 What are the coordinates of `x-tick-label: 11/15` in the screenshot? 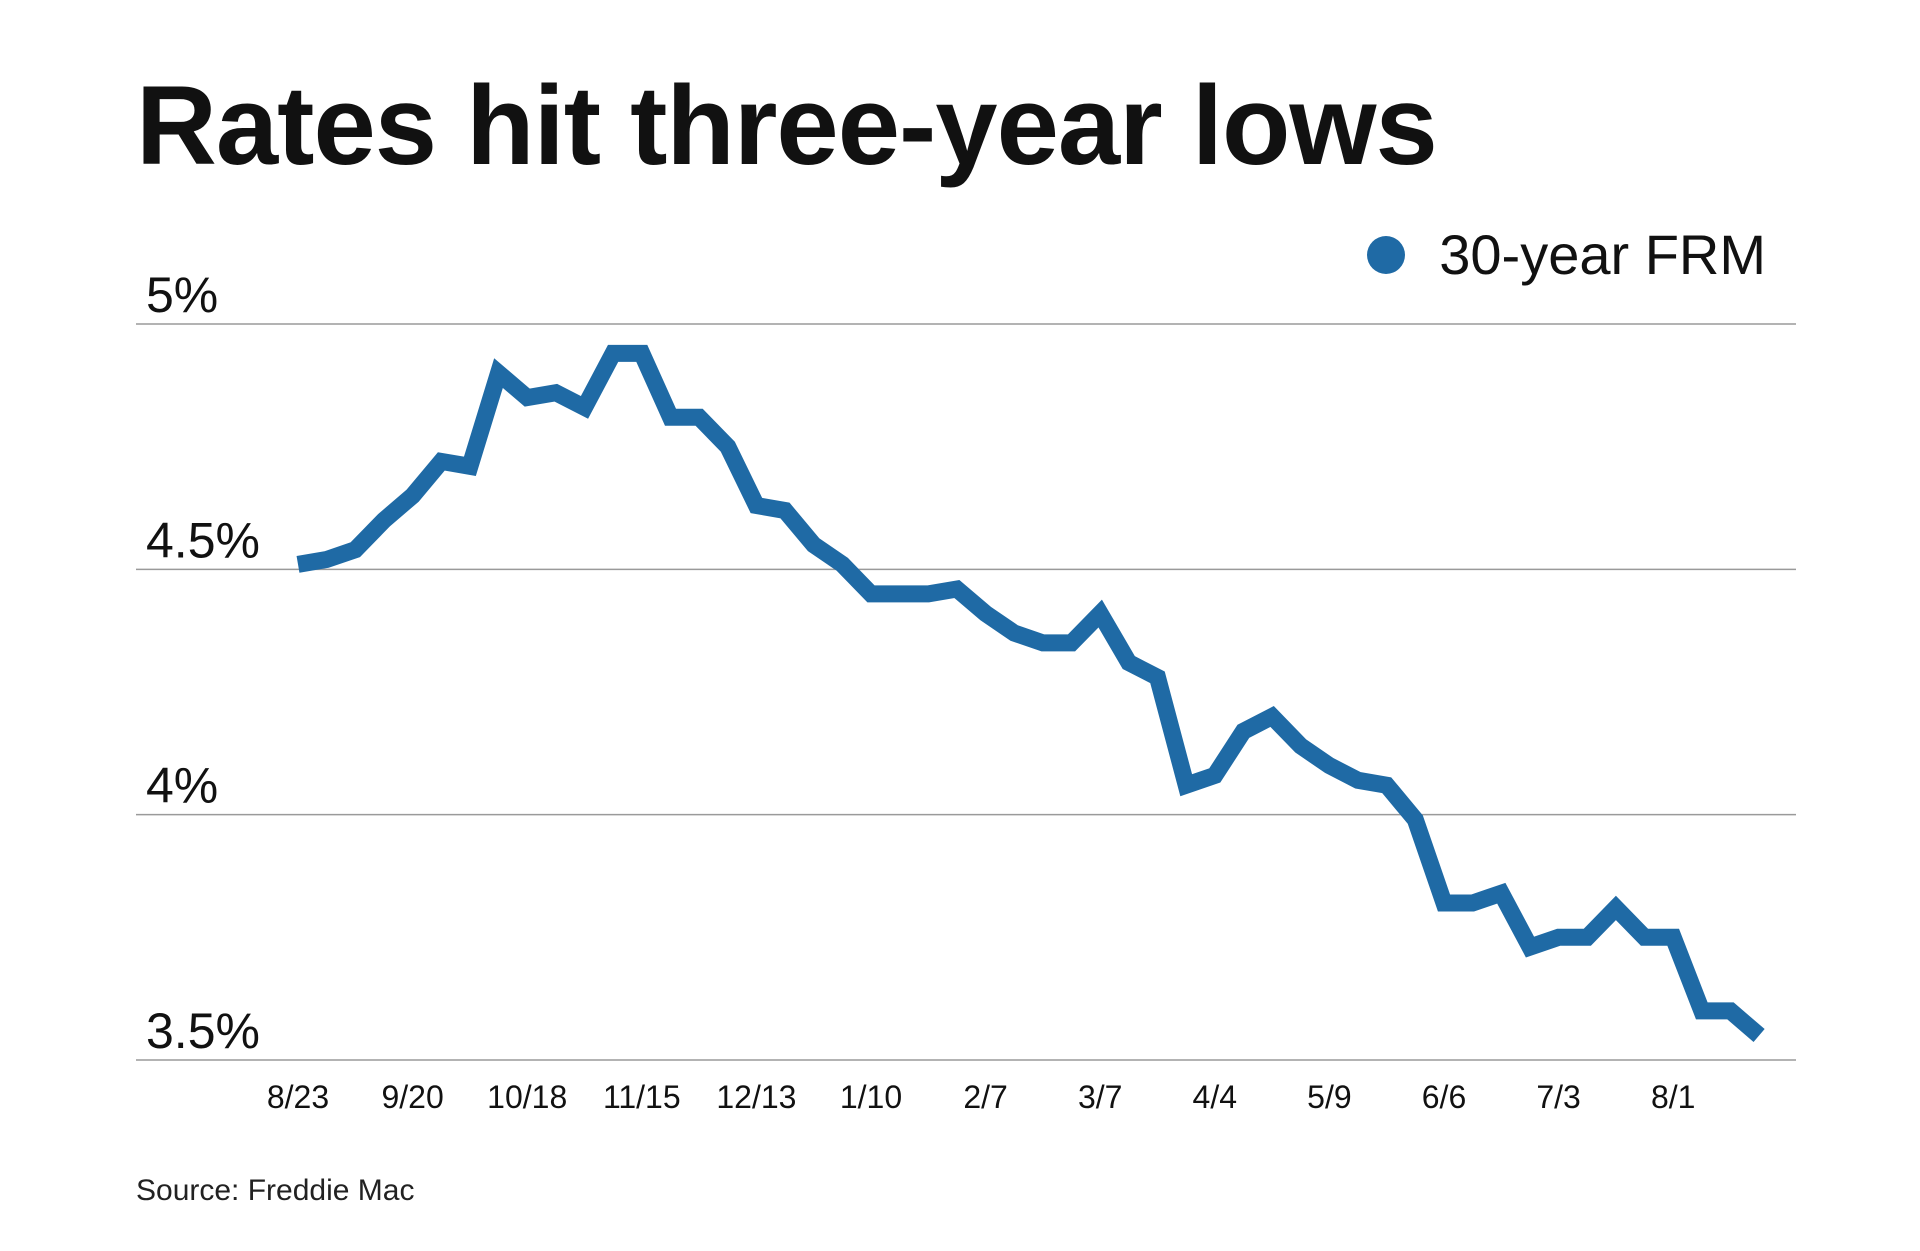 It's located at (642, 1097).